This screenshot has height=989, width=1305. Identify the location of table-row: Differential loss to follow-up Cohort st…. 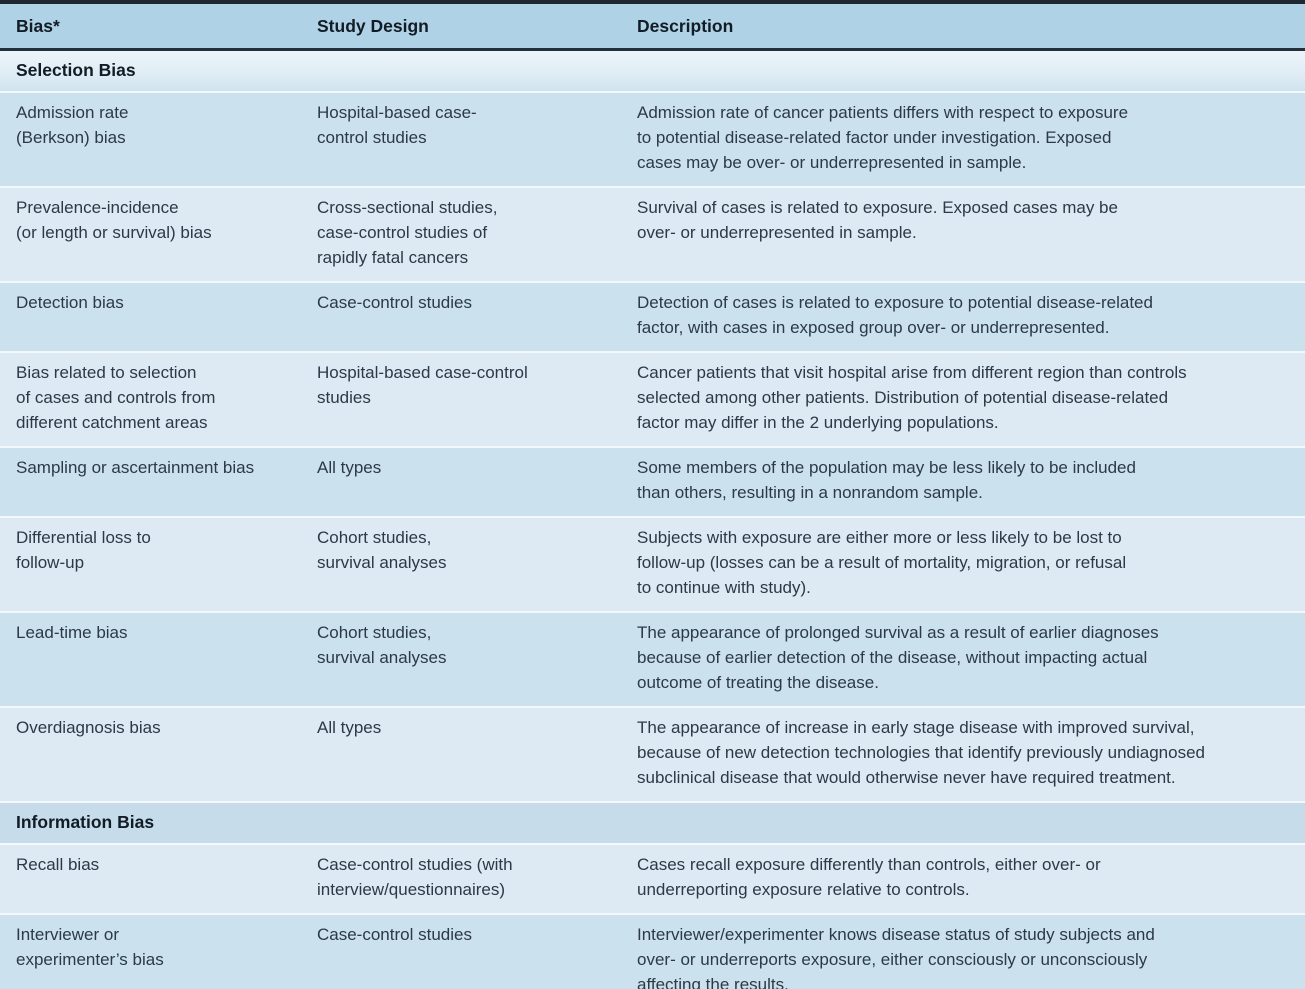
(652, 563).